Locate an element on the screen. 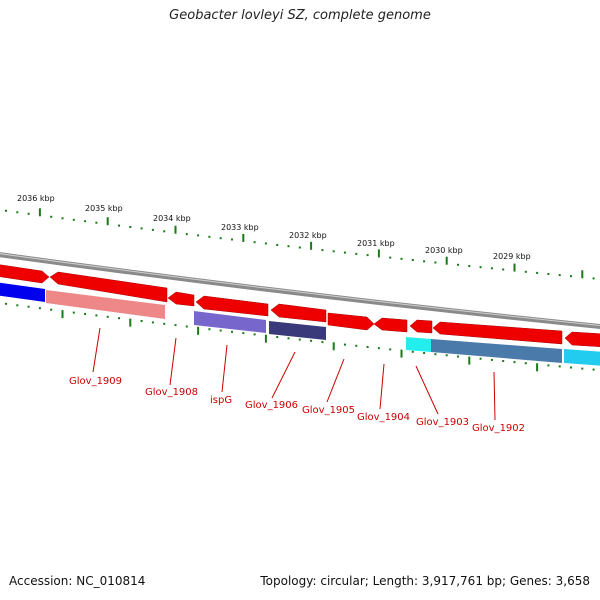 The width and height of the screenshot is (600, 600). gene-label-glov-1906: Glov_1906 is located at coordinates (271, 405).